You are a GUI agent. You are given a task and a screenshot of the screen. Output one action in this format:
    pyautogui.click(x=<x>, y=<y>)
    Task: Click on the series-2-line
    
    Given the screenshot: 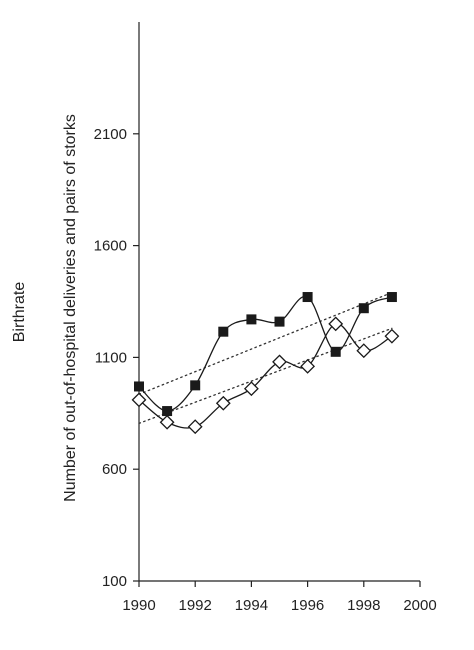 What is the action you would take?
    pyautogui.click(x=265, y=376)
    